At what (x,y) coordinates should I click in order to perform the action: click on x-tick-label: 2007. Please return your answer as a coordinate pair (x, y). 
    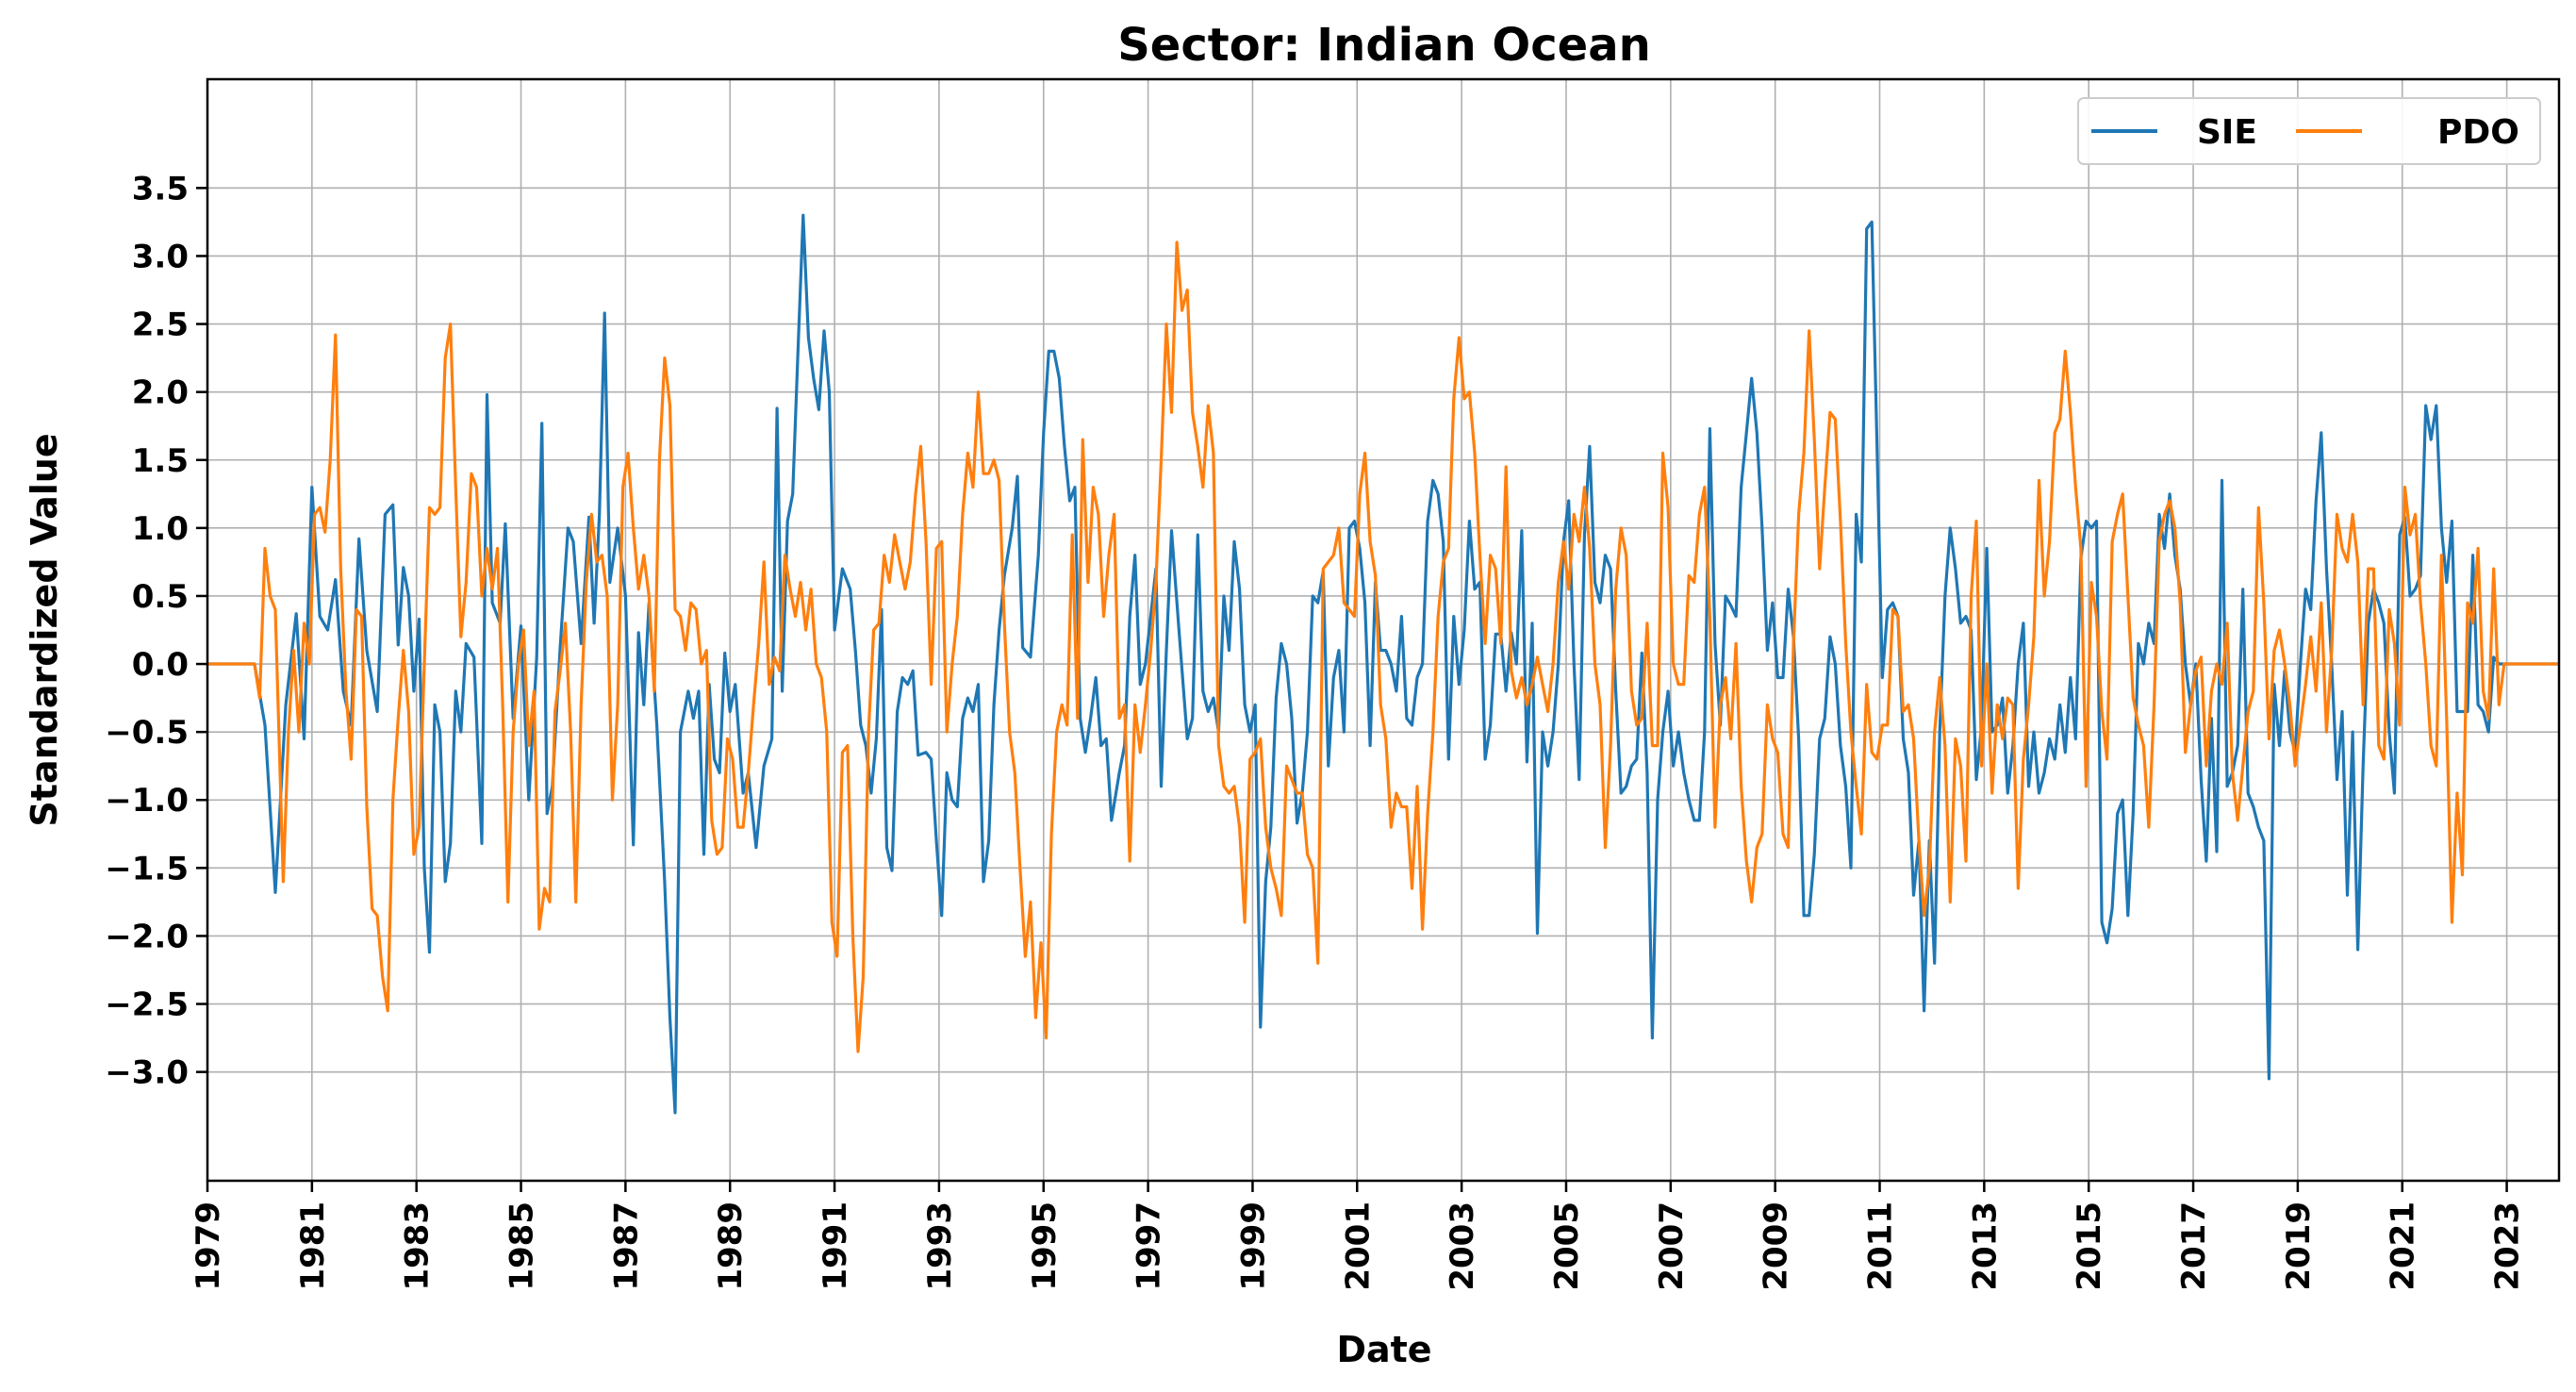
    Looking at the image, I should click on (1672, 1246).